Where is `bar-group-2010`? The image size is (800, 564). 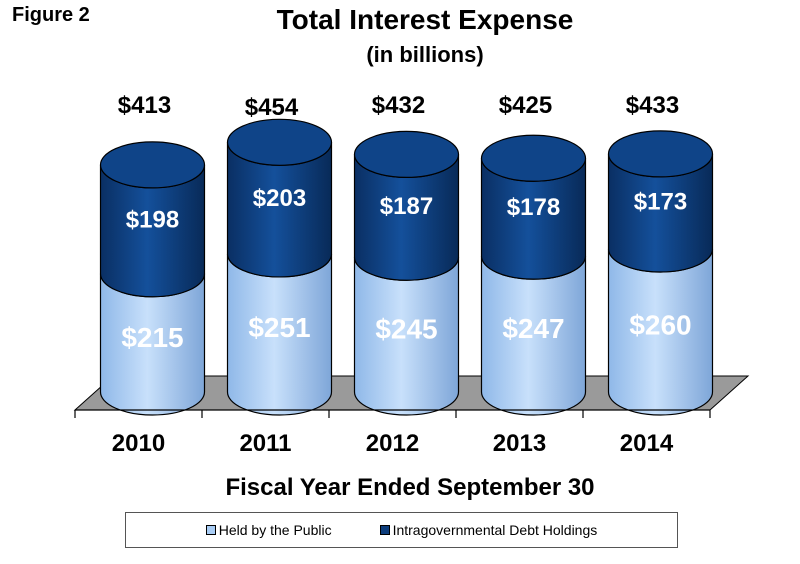
bar-group-2010 is located at coordinates (152, 278).